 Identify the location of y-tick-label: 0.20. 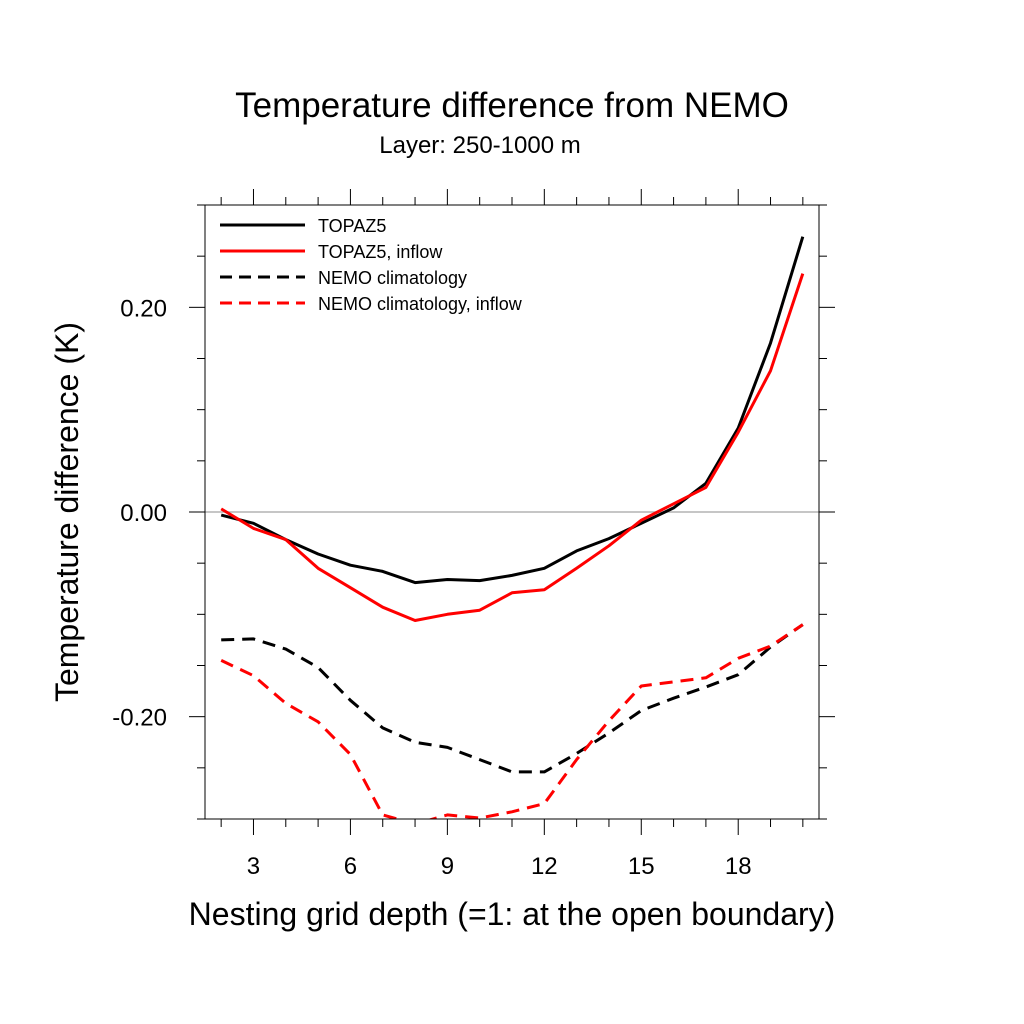
(143, 308).